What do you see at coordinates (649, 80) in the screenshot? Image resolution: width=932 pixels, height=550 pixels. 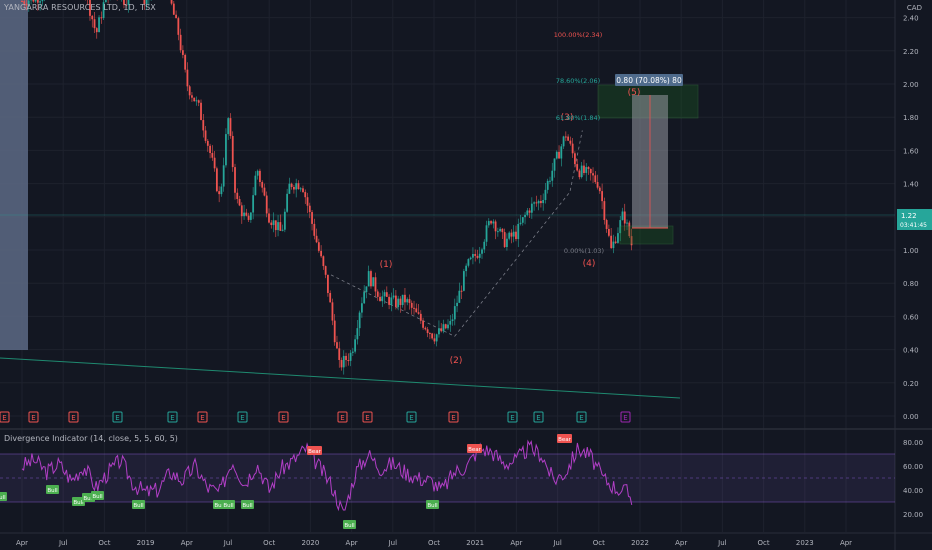 I see `projection-label-bg` at bounding box center [649, 80].